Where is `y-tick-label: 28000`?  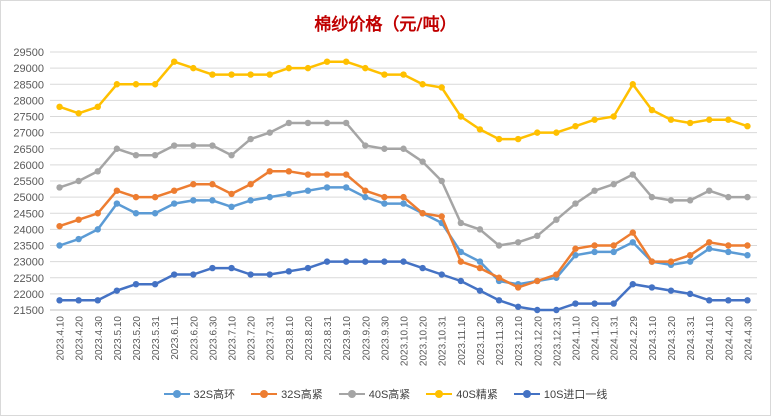
y-tick-label: 28000 is located at coordinates (28, 101).